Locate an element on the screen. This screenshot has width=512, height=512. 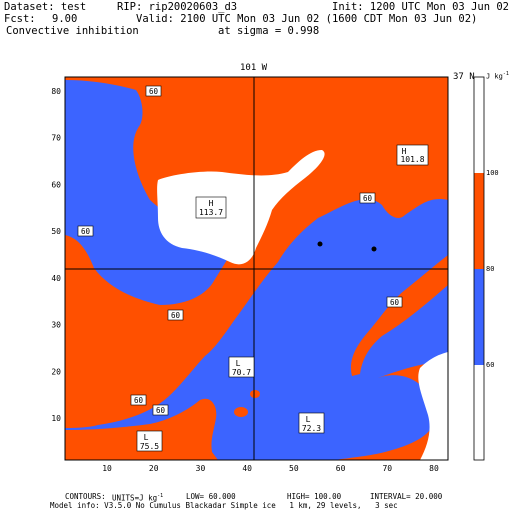
rip-label: RIP: rip20020603_d3 is located at coordinates (177, 7).